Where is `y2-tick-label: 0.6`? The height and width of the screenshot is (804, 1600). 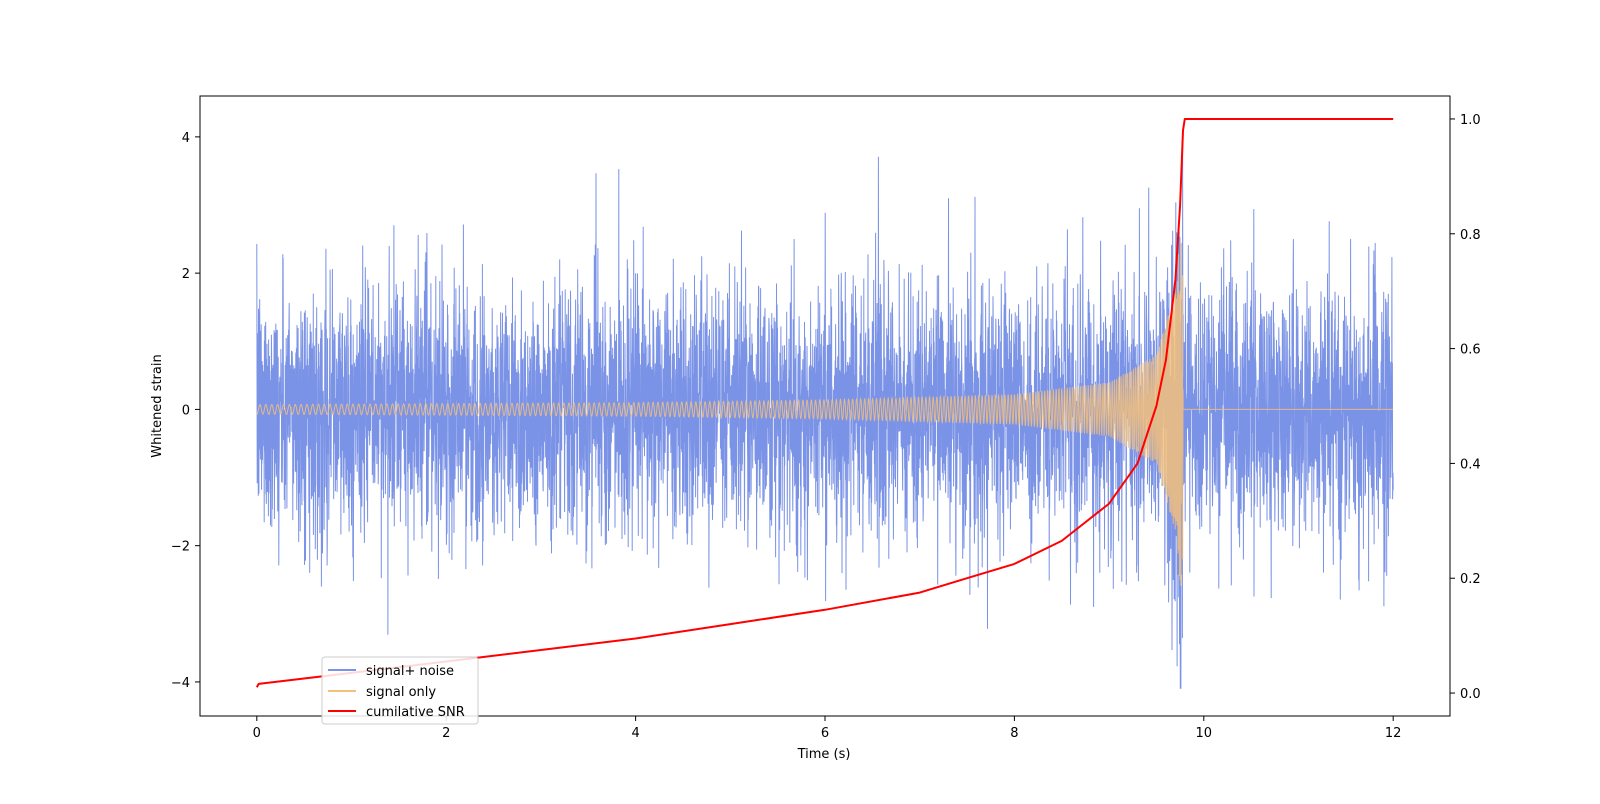
y2-tick-label: 0.6 is located at coordinates (1470, 350).